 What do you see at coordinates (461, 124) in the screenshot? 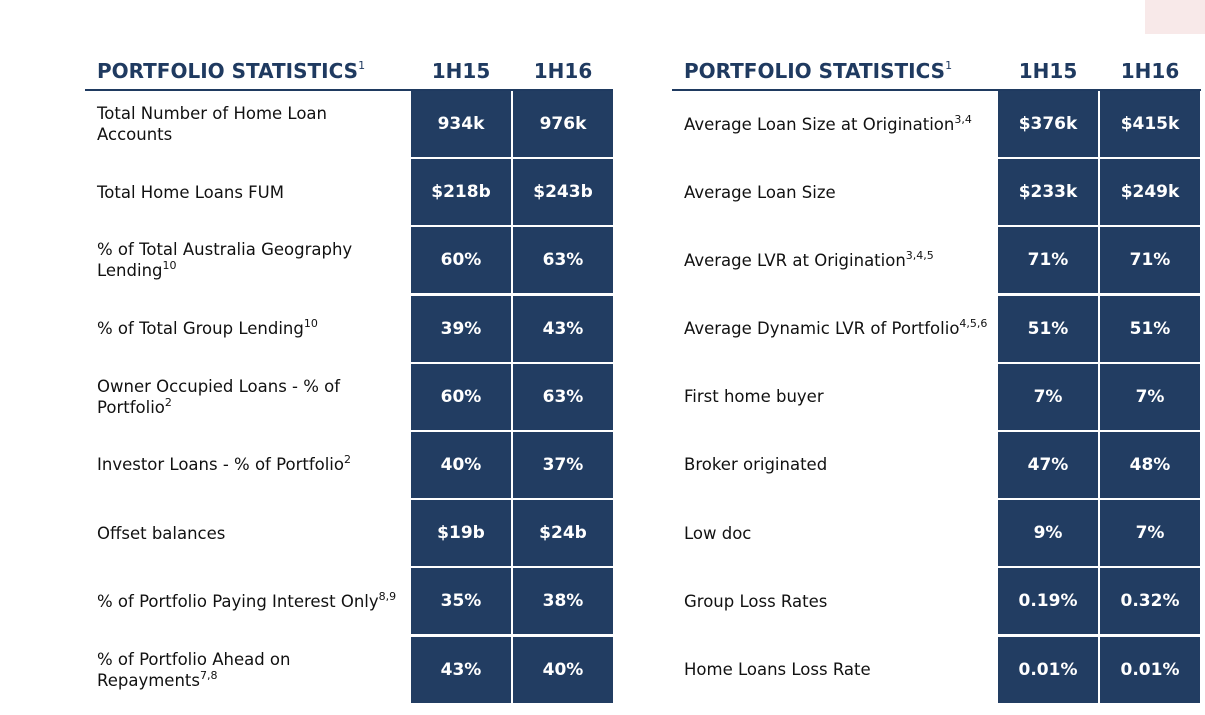
I see `value-1h15: 934k` at bounding box center [461, 124].